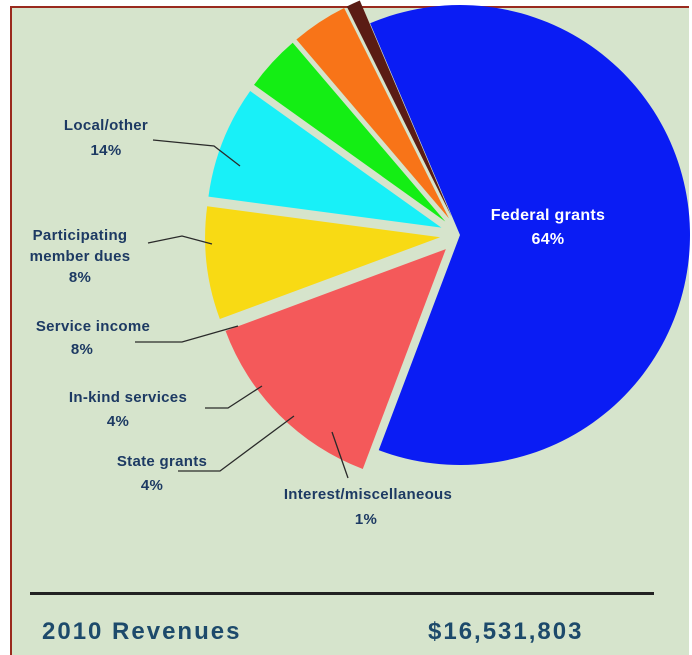  What do you see at coordinates (233, 397) in the screenshot?
I see `leader-line-inkind` at bounding box center [233, 397].